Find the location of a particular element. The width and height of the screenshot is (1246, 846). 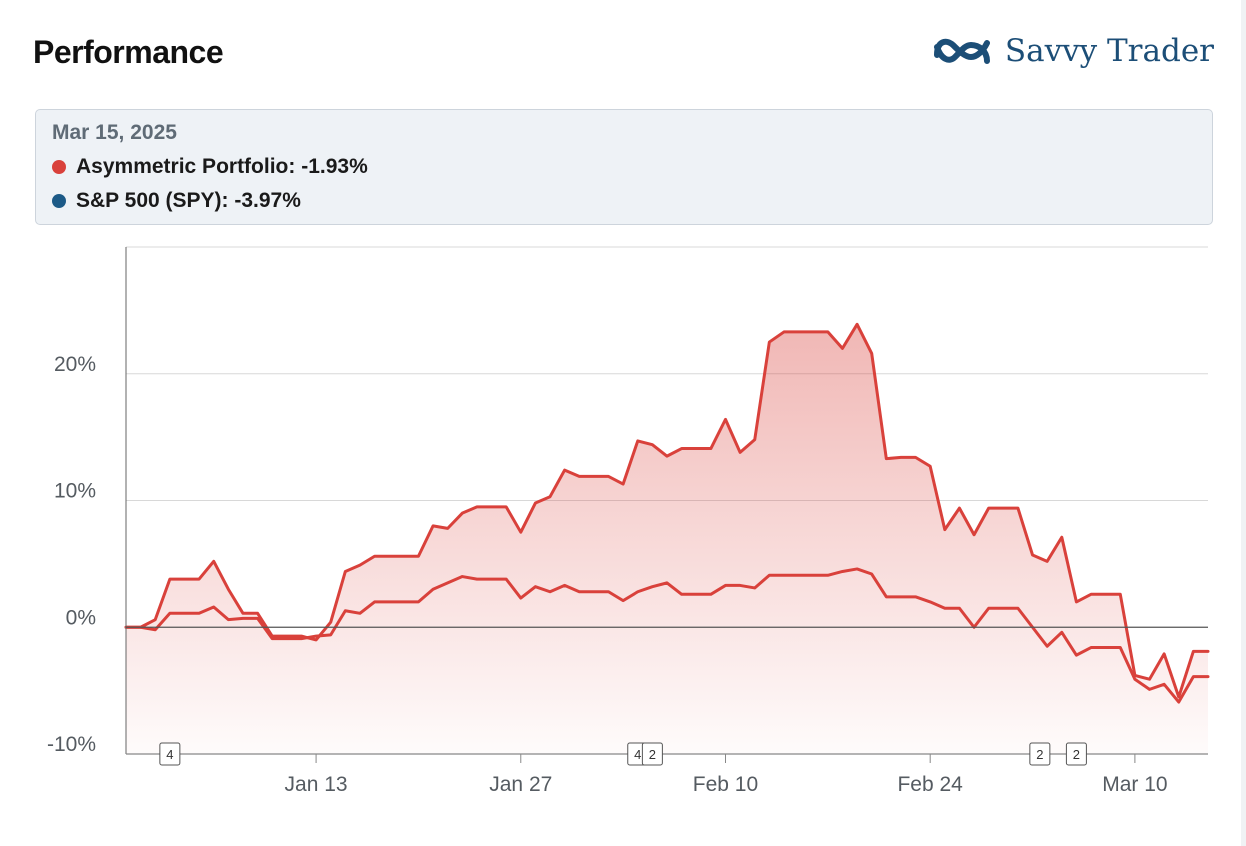

page-title: Performance is located at coordinates (128, 52).